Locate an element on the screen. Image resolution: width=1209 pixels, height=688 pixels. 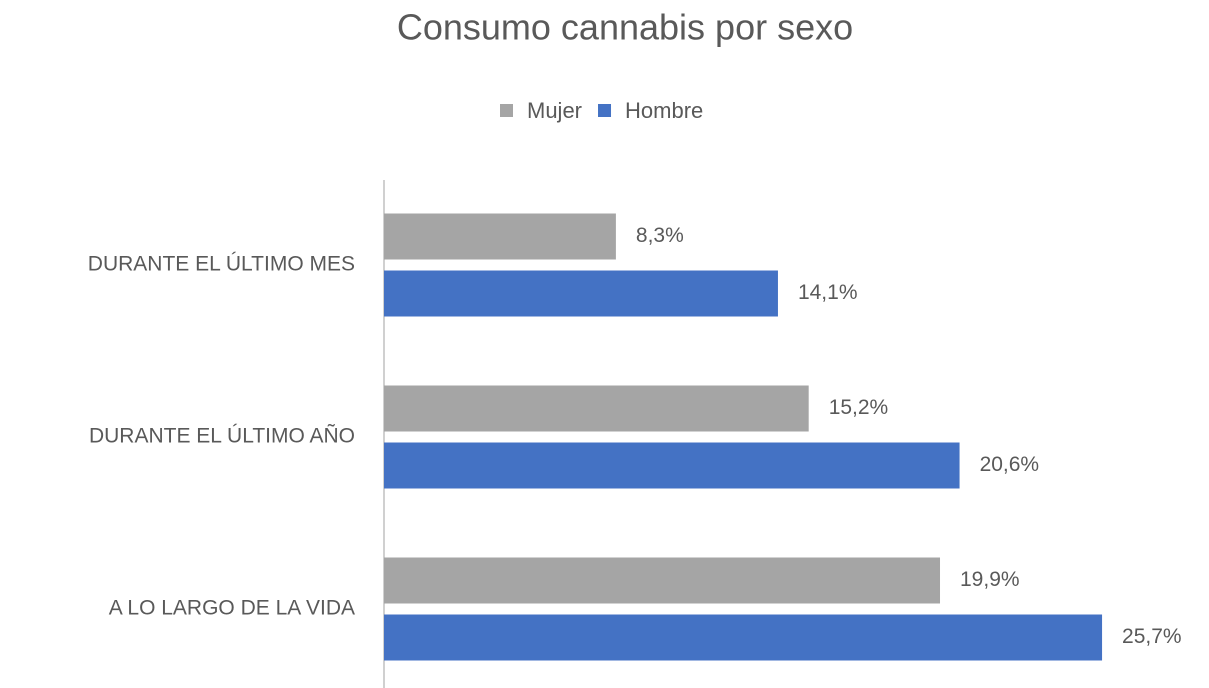
legend-label: Mujer is located at coordinates (554, 110).